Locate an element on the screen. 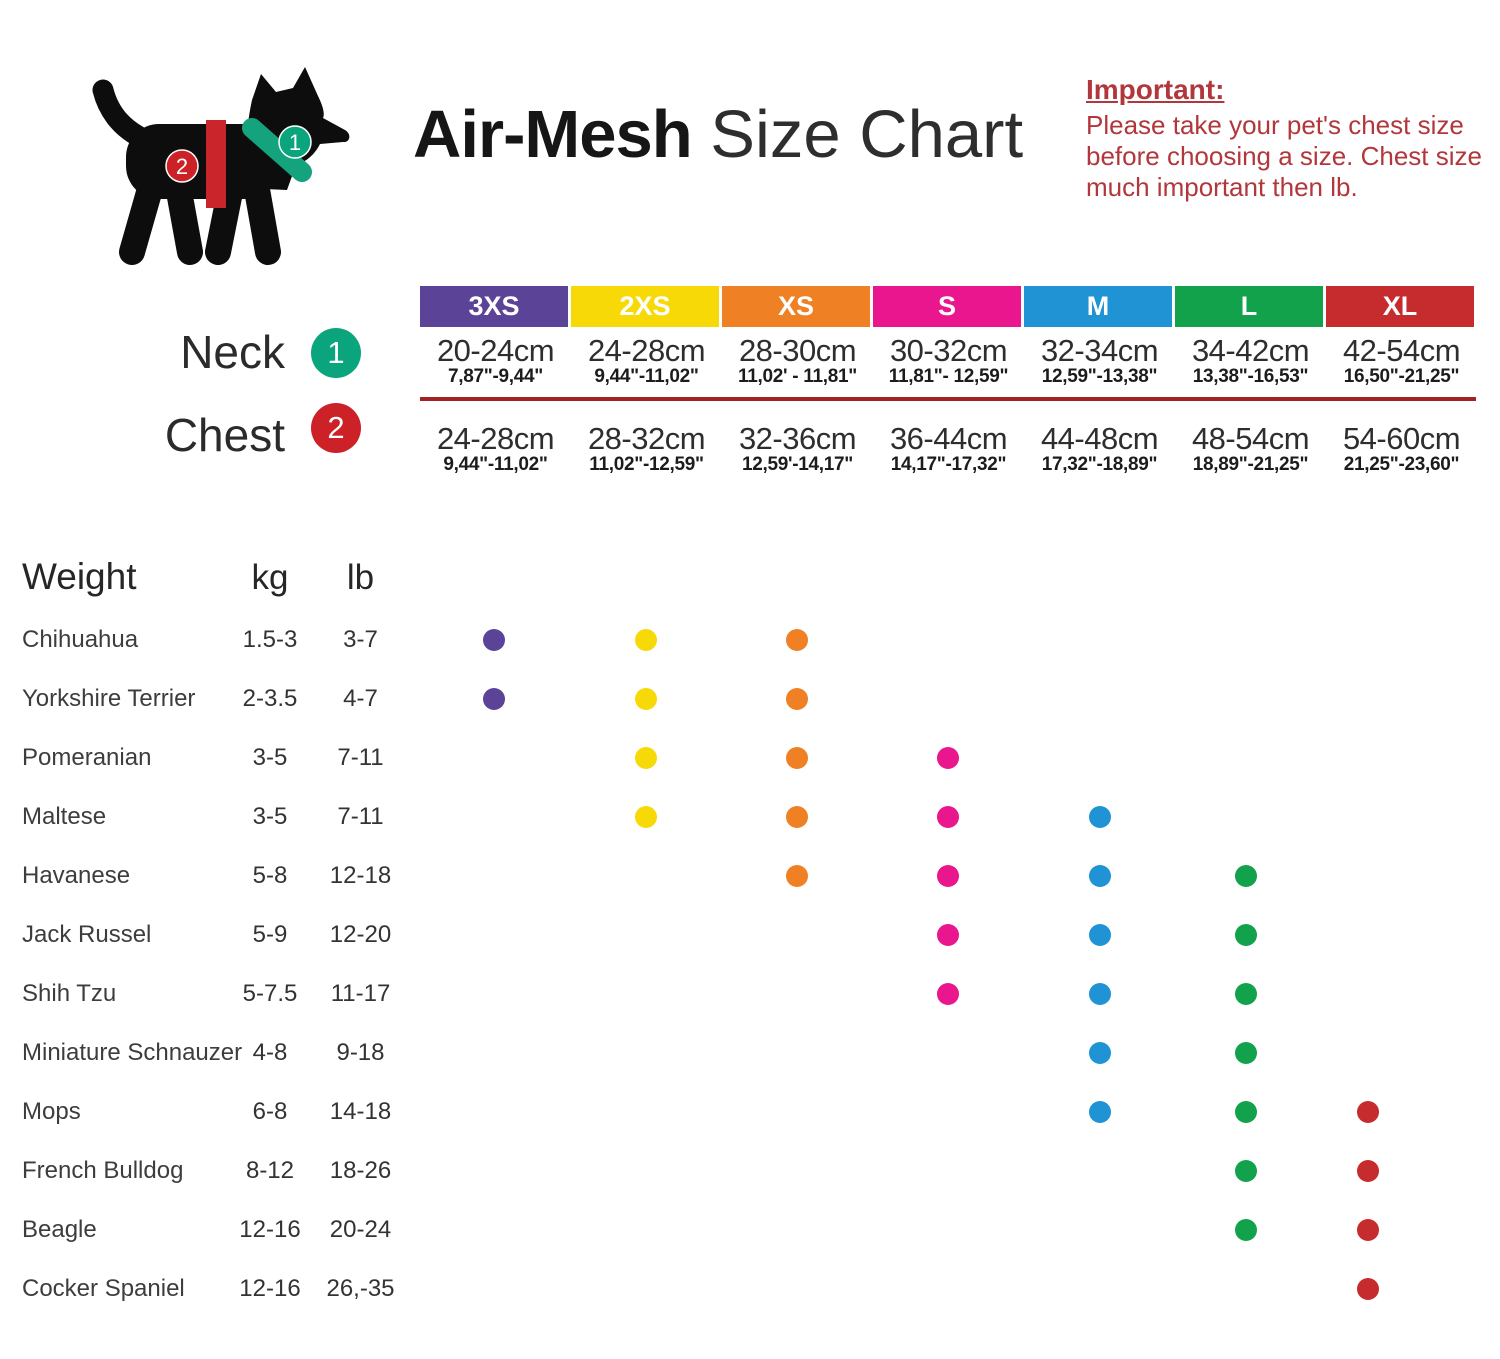 The height and width of the screenshot is (1359, 1500). kg-value: 5-9 is located at coordinates (270, 934).